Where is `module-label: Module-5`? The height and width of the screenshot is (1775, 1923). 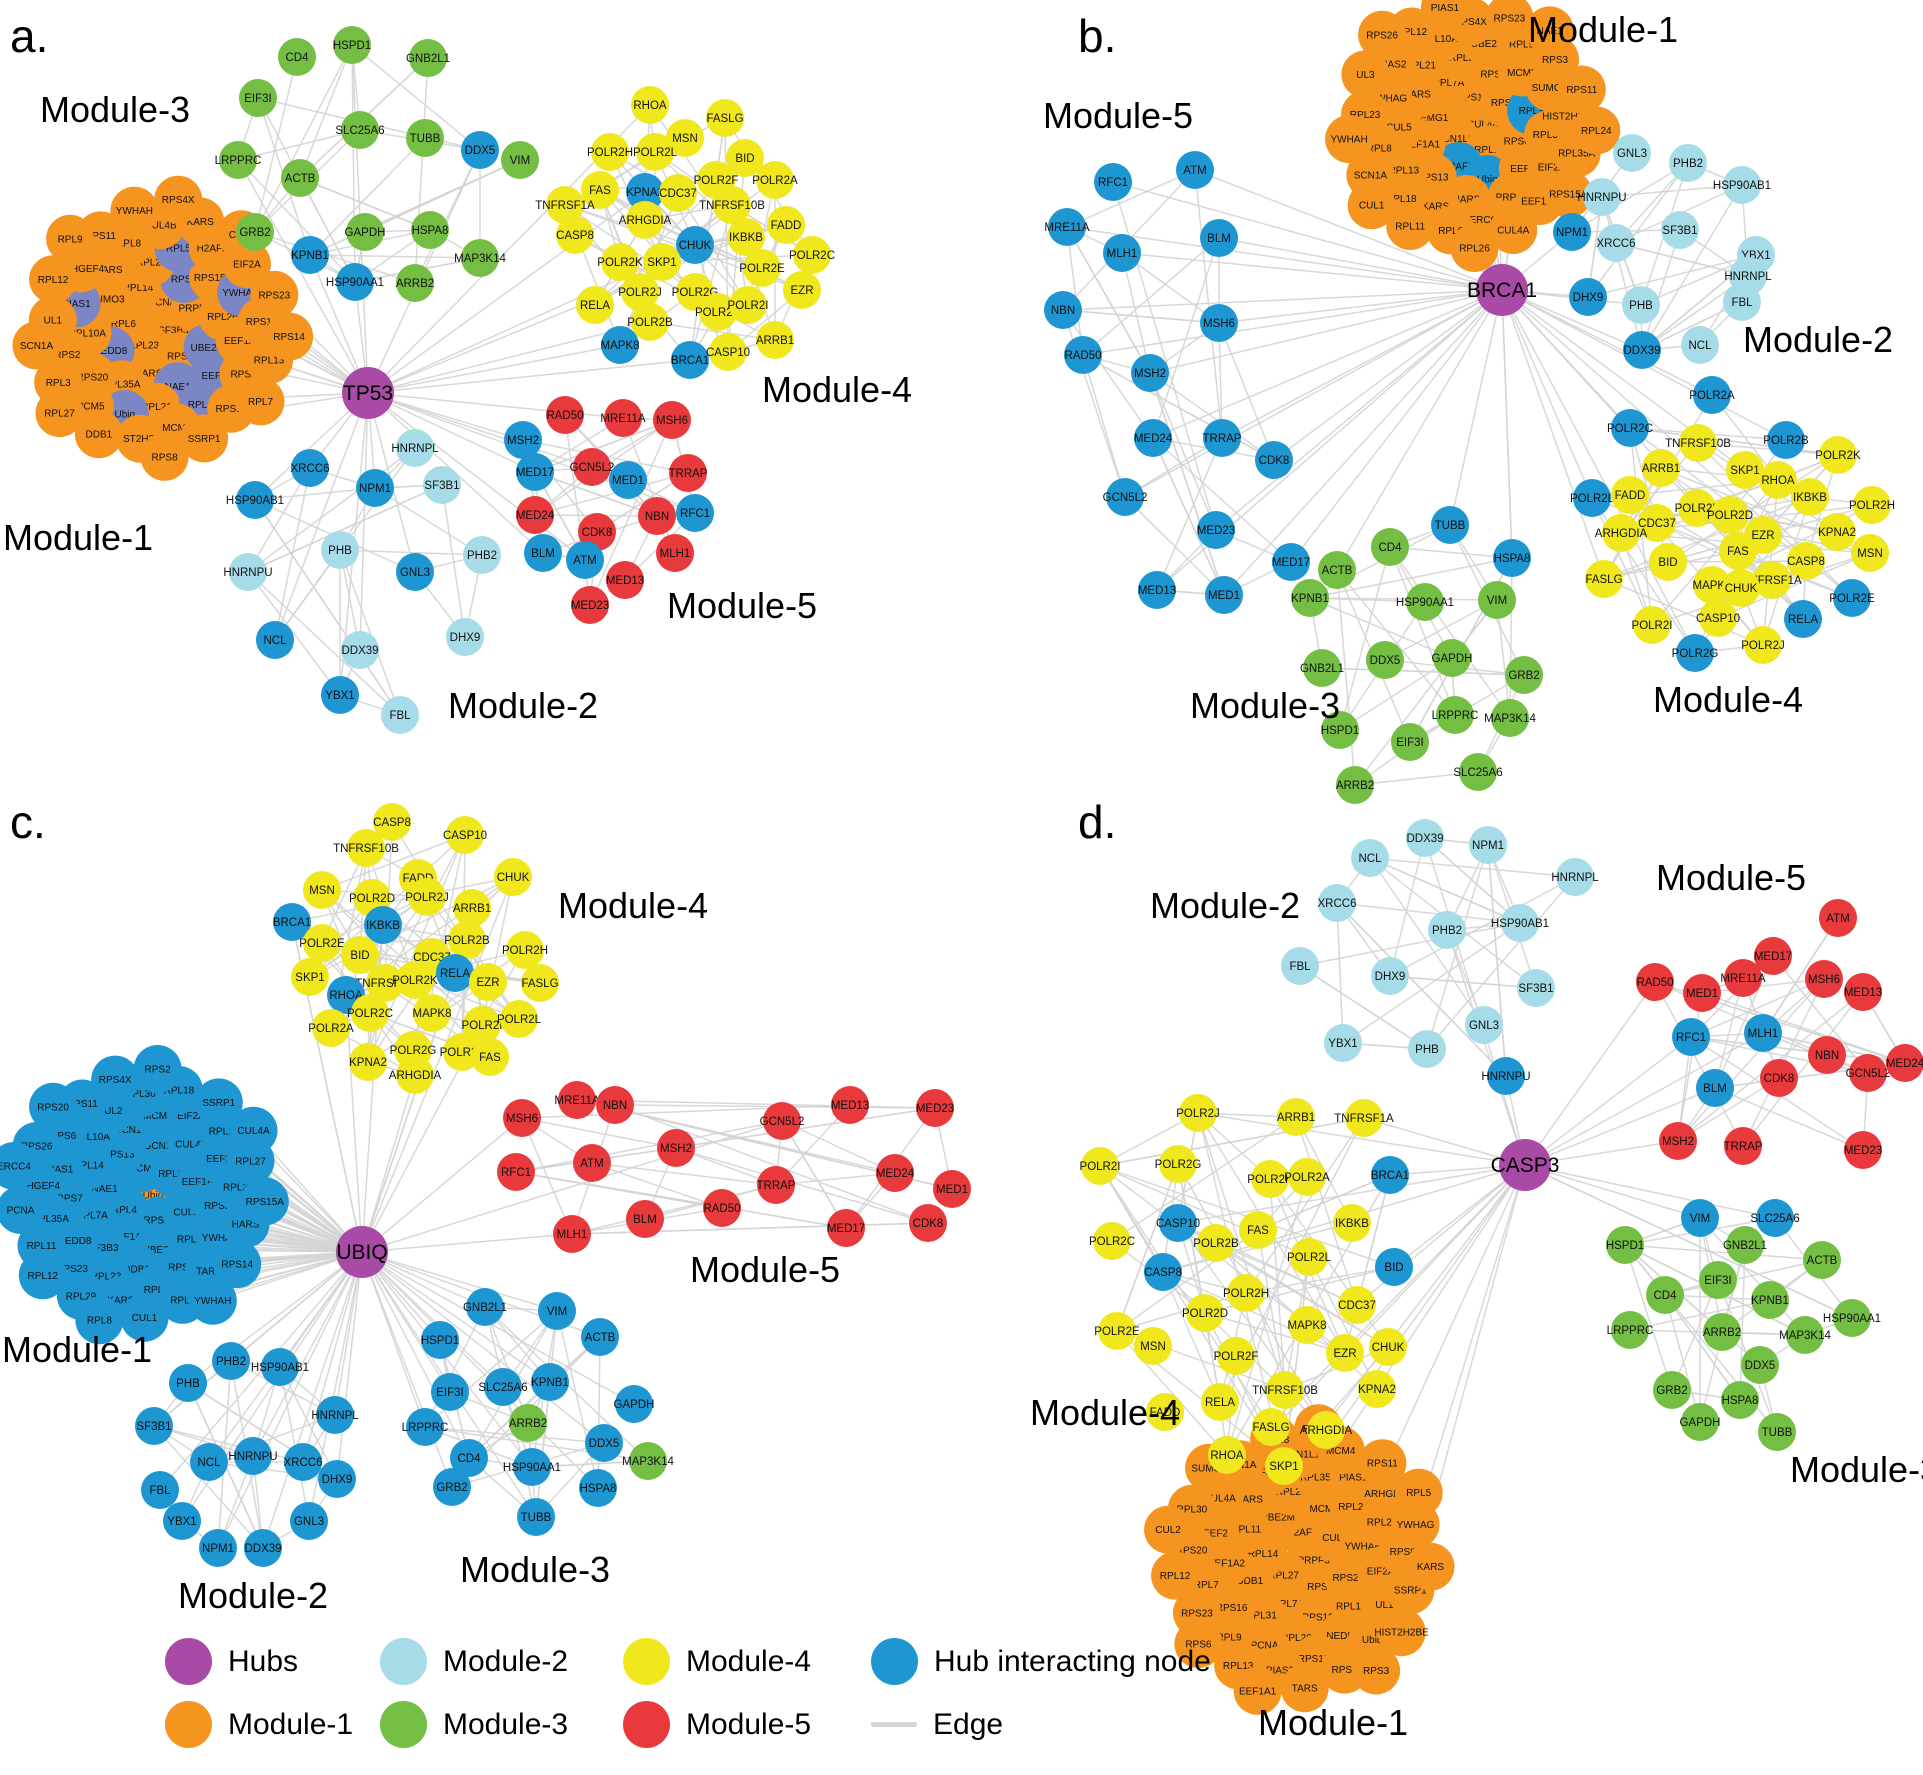
module-label: Module-5 is located at coordinates (765, 1269).